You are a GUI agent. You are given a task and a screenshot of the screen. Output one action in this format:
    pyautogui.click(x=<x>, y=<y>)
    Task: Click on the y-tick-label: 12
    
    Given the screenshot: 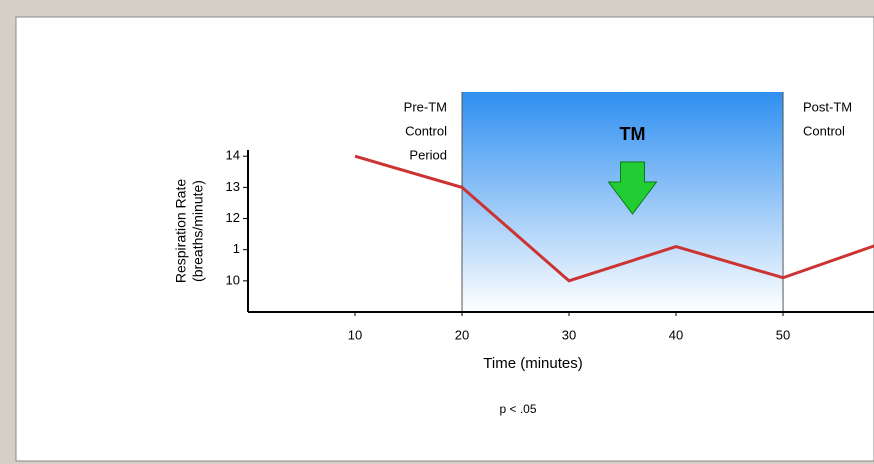 What is the action you would take?
    pyautogui.click(x=233, y=217)
    